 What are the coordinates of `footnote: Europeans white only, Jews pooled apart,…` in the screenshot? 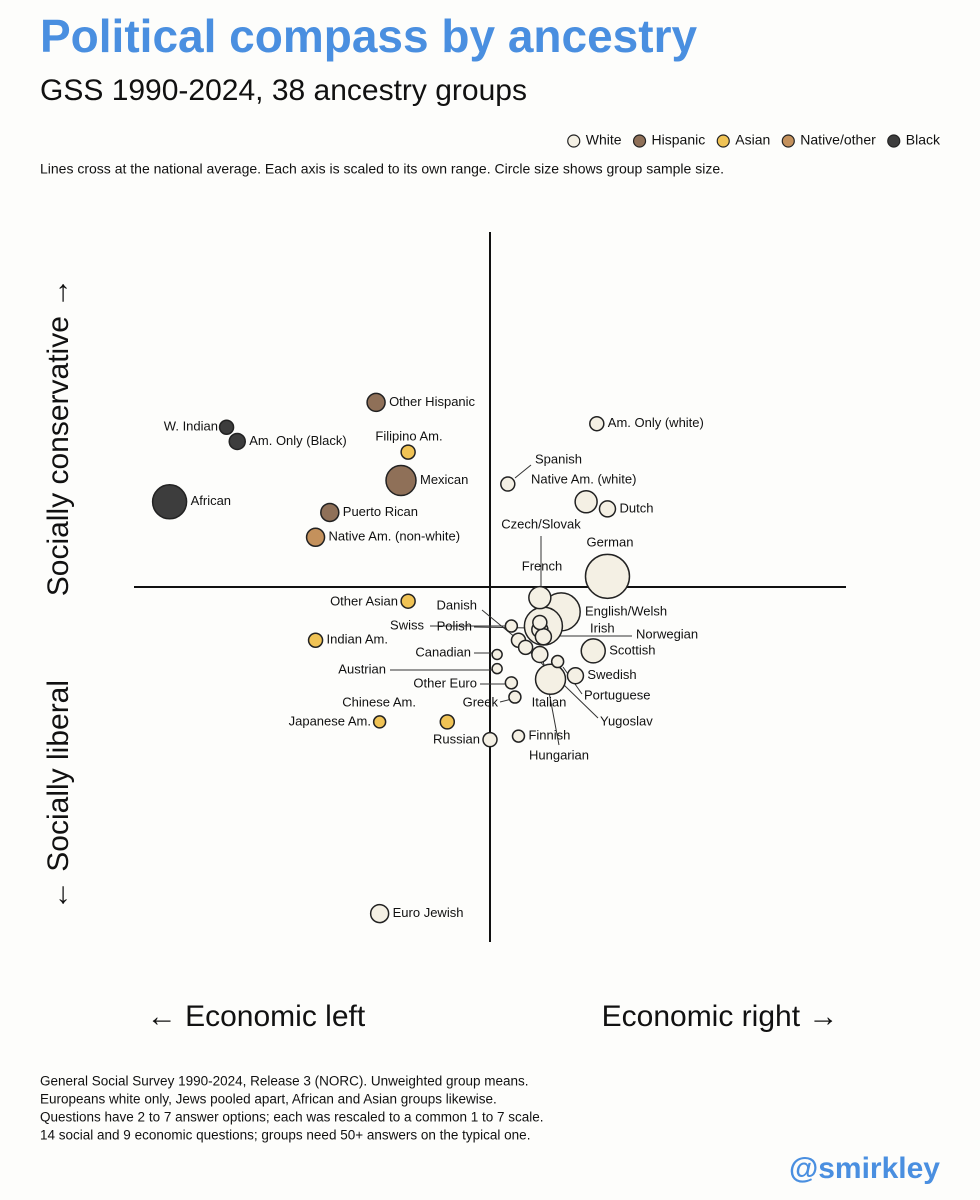 It's located at (268, 1099).